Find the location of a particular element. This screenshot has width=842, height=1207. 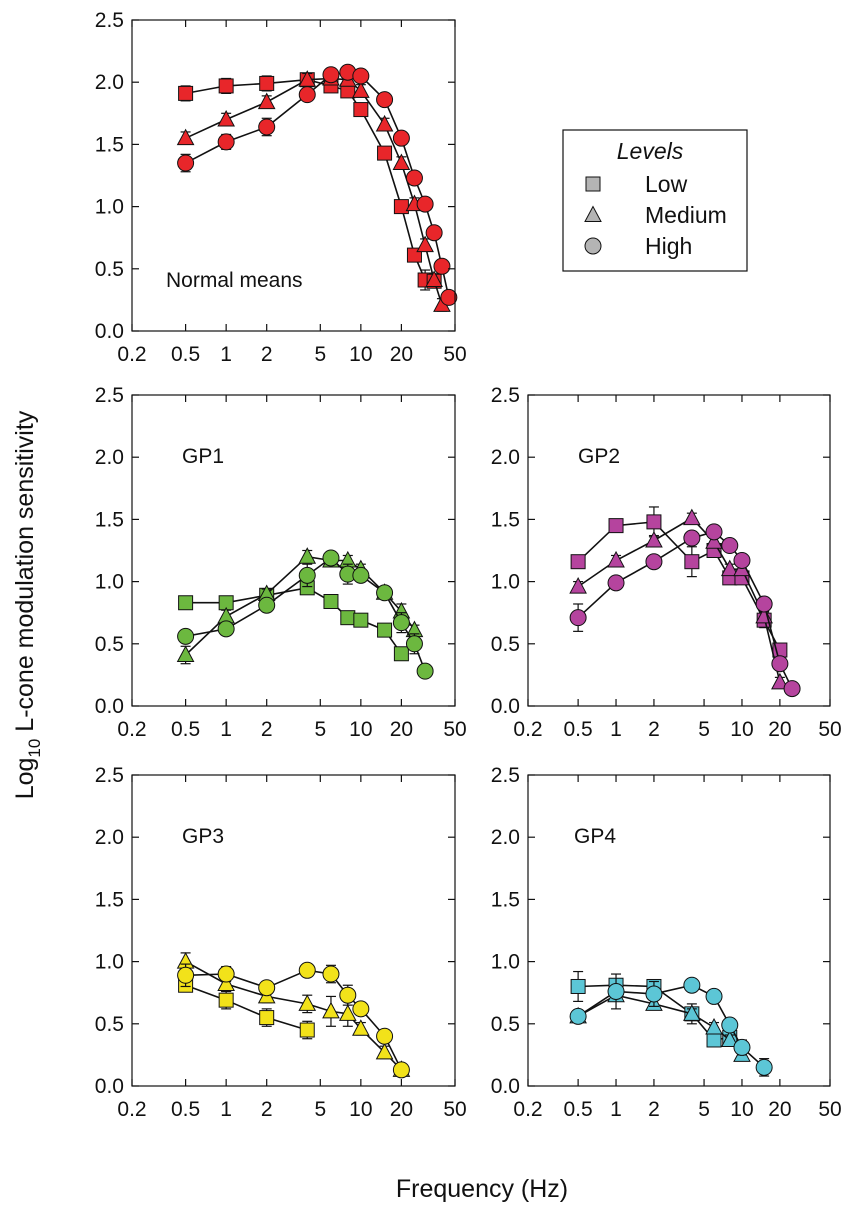

y-tick-label: 1.0 is located at coordinates (109, 962).